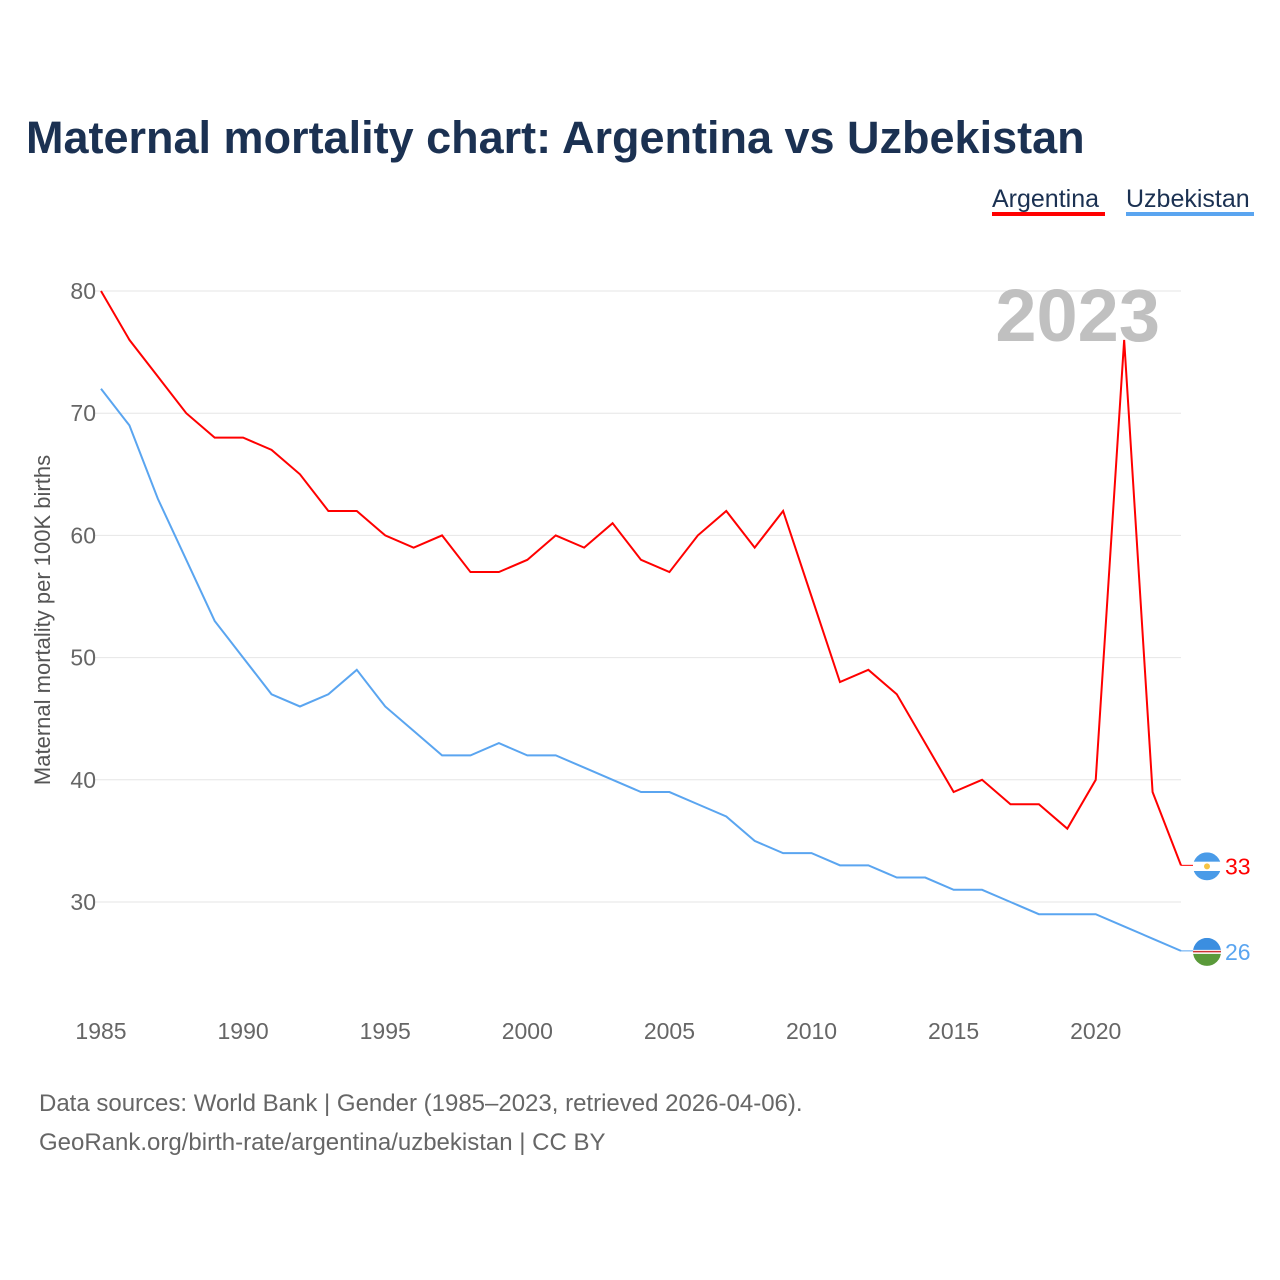  Describe the element at coordinates (669, 1031) in the screenshot. I see `x-tick-label: 2005` at that location.